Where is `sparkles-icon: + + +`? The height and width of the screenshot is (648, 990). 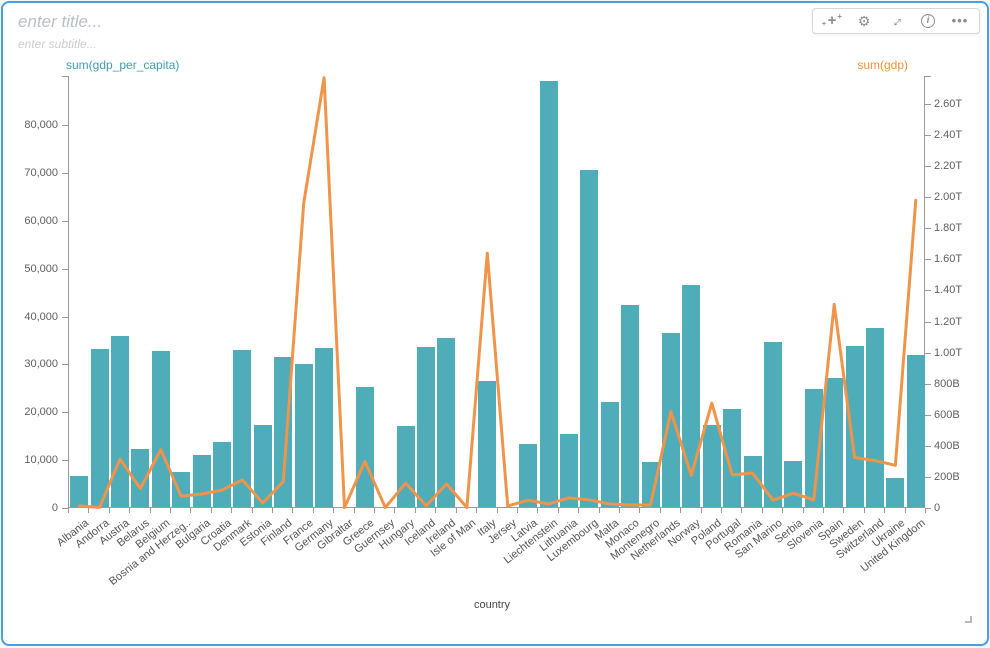 sparkles-icon: + + + is located at coordinates (832, 20).